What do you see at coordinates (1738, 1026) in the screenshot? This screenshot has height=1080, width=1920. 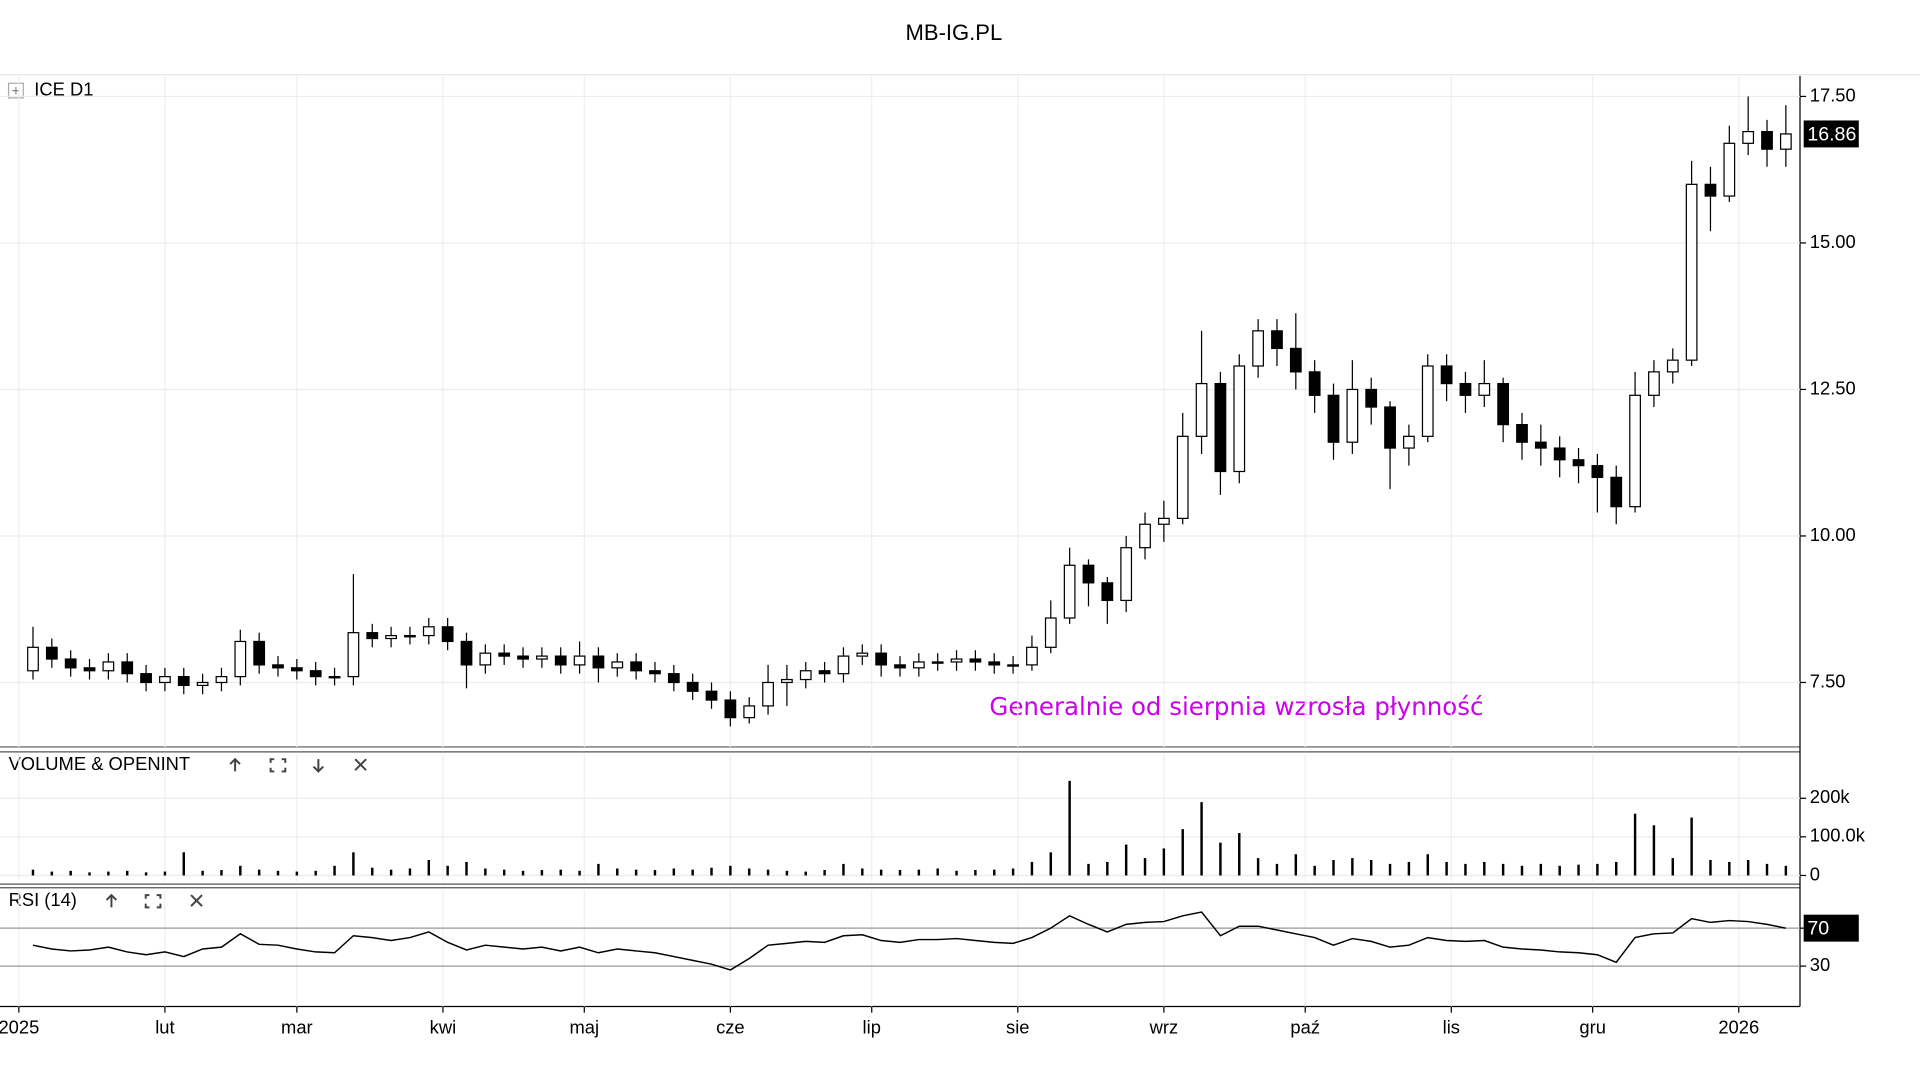 I see `x-tick-label: 2026` at bounding box center [1738, 1026].